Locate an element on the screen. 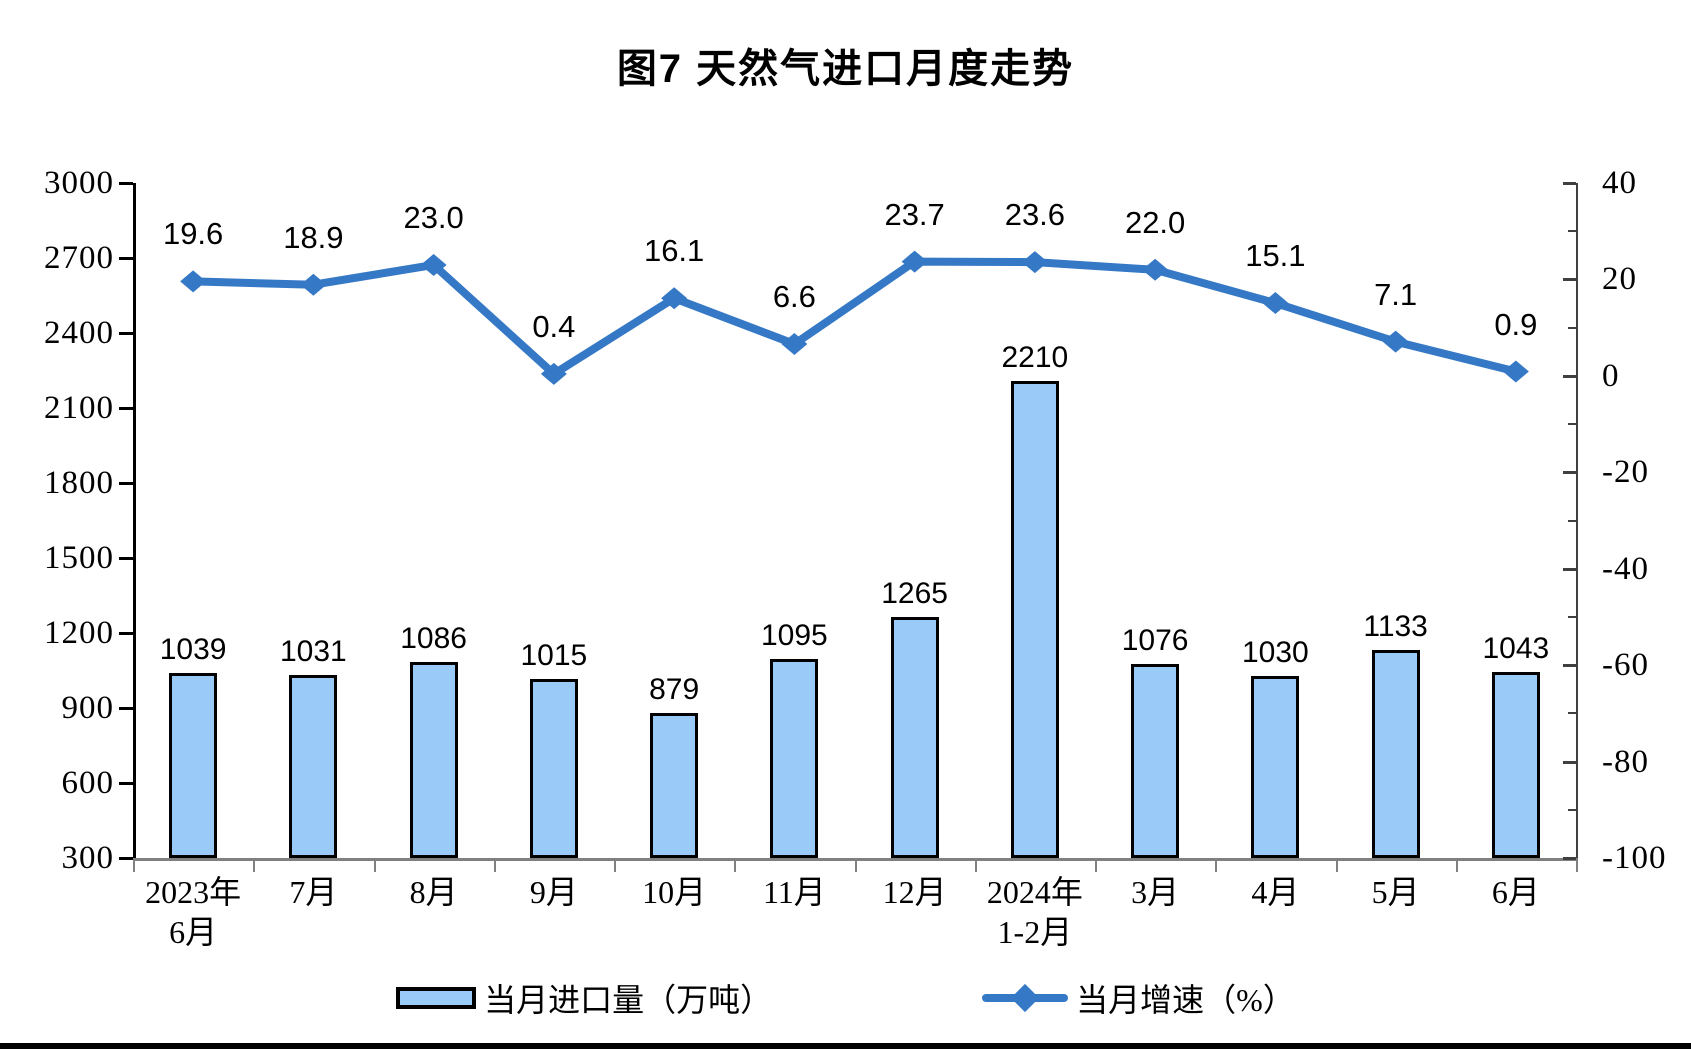  bottom-border-line is located at coordinates (845, 1046).